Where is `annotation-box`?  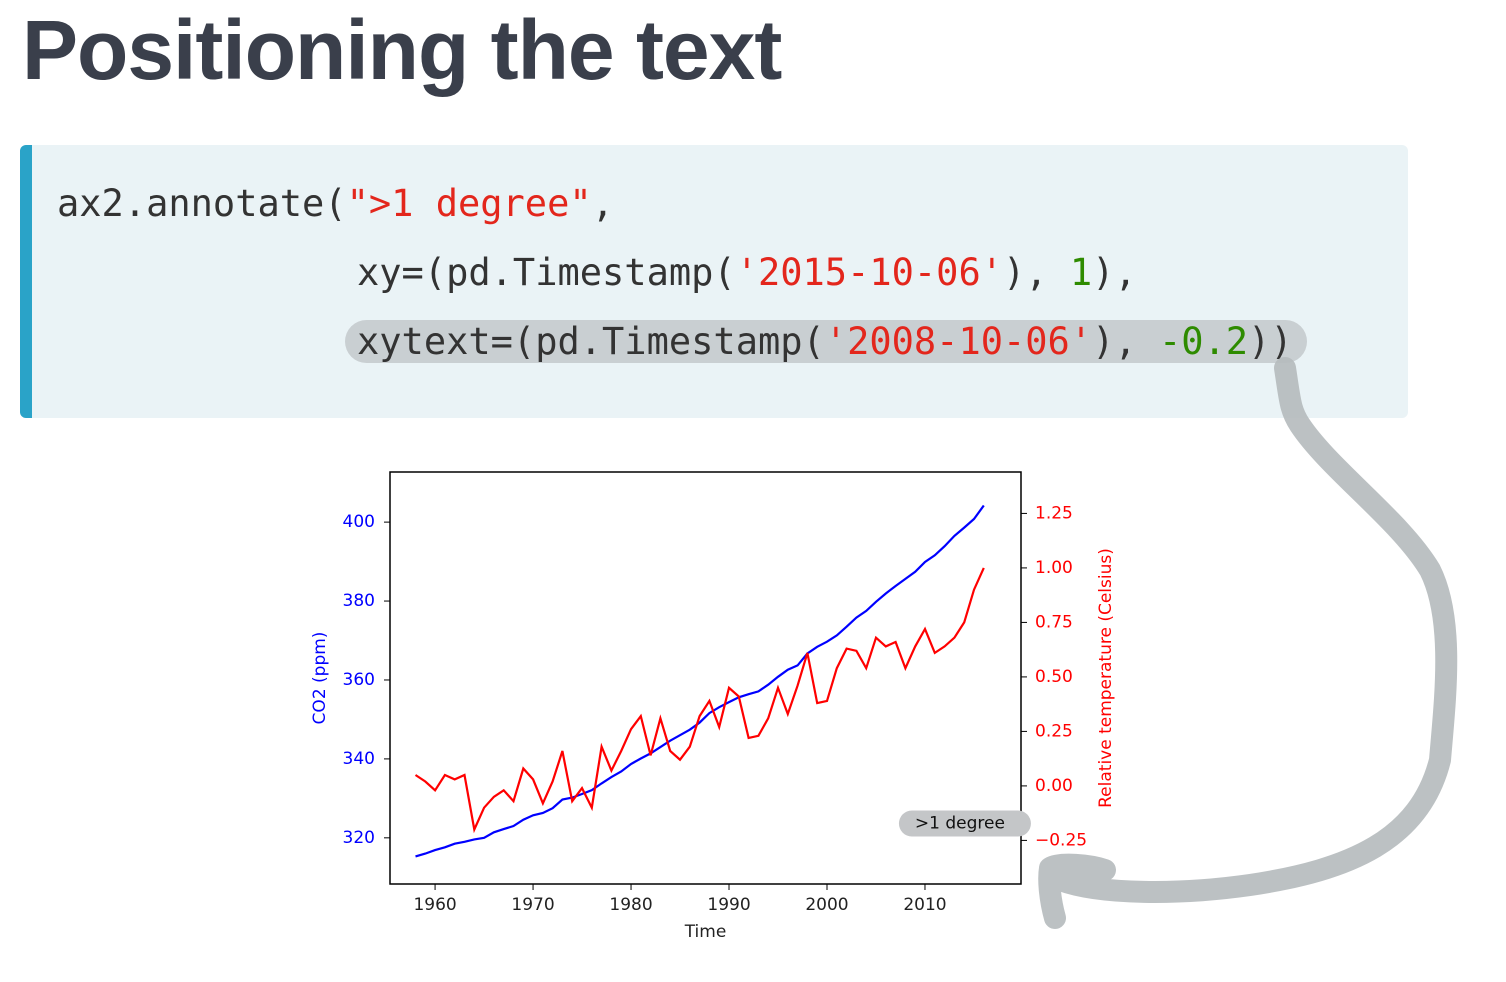 annotation-box is located at coordinates (964, 823).